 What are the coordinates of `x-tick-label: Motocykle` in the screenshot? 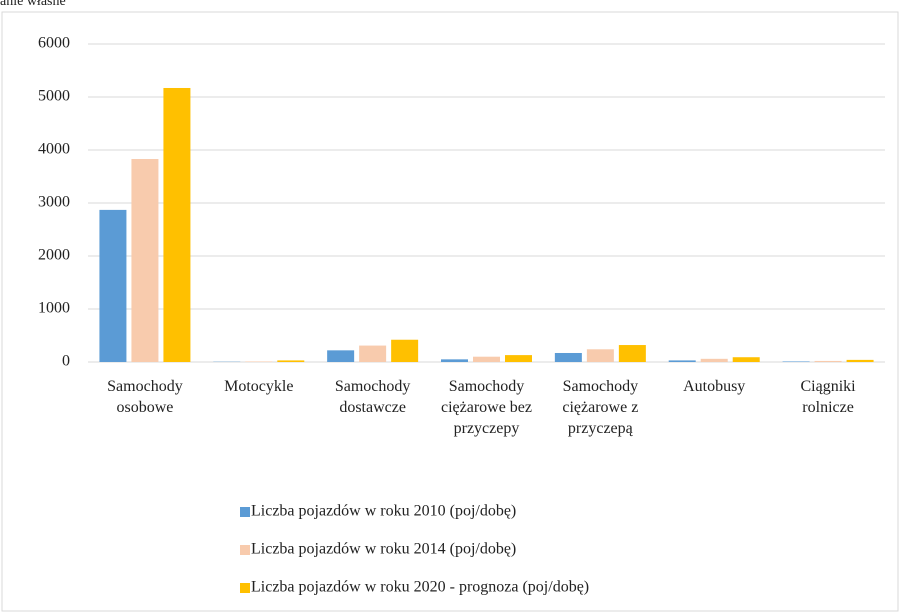 It's located at (259, 386).